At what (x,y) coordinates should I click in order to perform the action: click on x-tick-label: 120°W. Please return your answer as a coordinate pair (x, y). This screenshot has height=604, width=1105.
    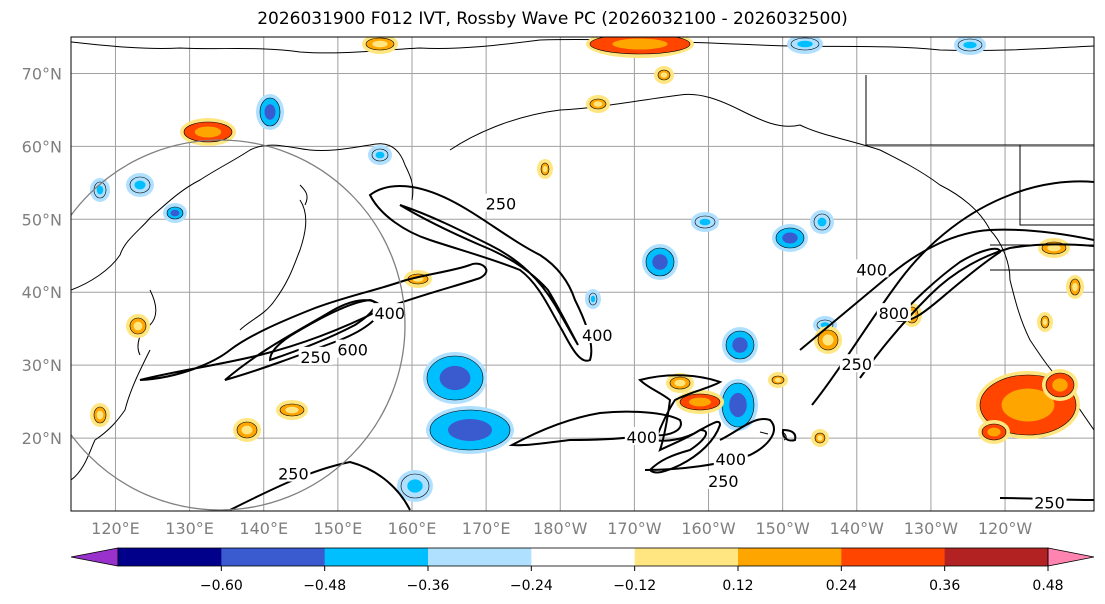
    Looking at the image, I should click on (1005, 528).